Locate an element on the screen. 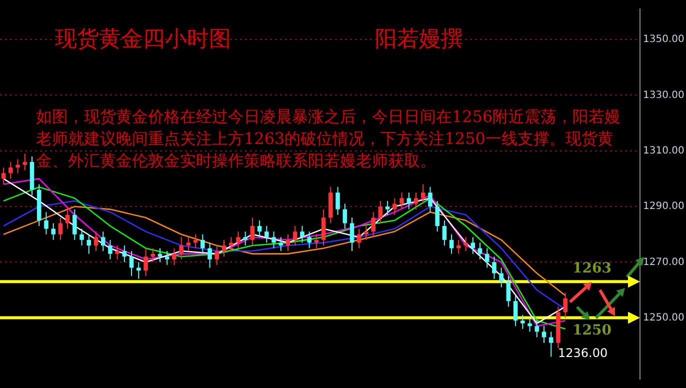 The height and width of the screenshot is (388, 686). y-tick-label: 1290.00 is located at coordinates (663, 206).